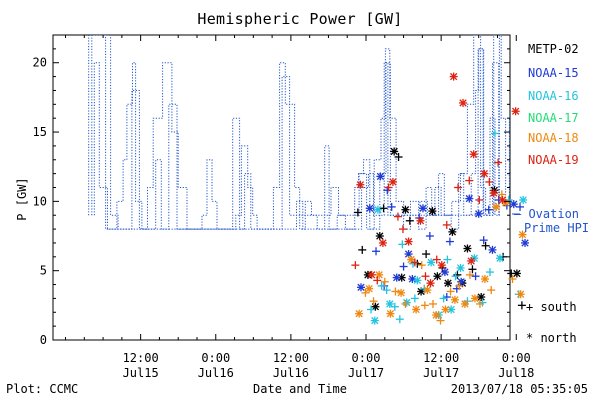 The height and width of the screenshot is (400, 600). I want to click on y-tick-label: 0, so click(43, 340).